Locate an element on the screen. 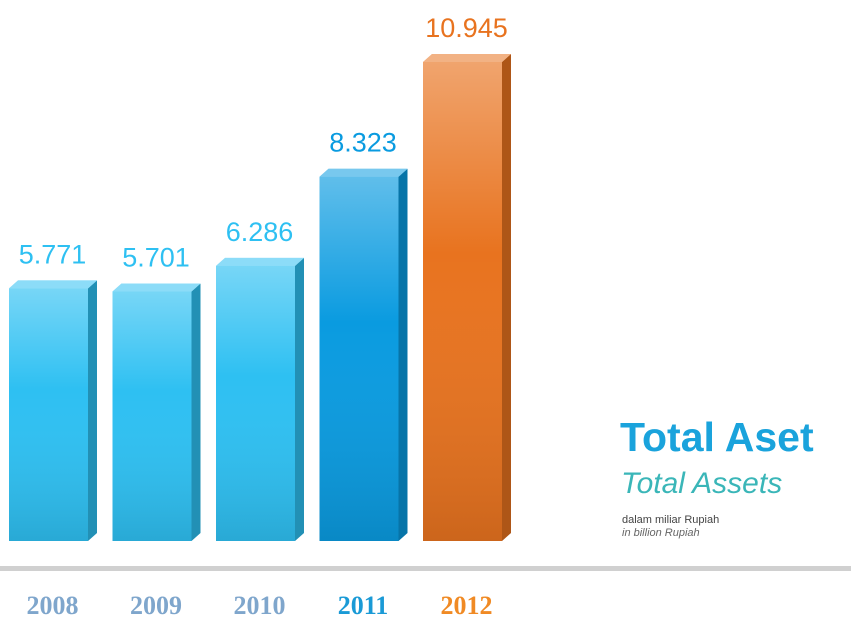 This screenshot has height=621, width=851. x-tick-label: 2008 is located at coordinates (53, 605).